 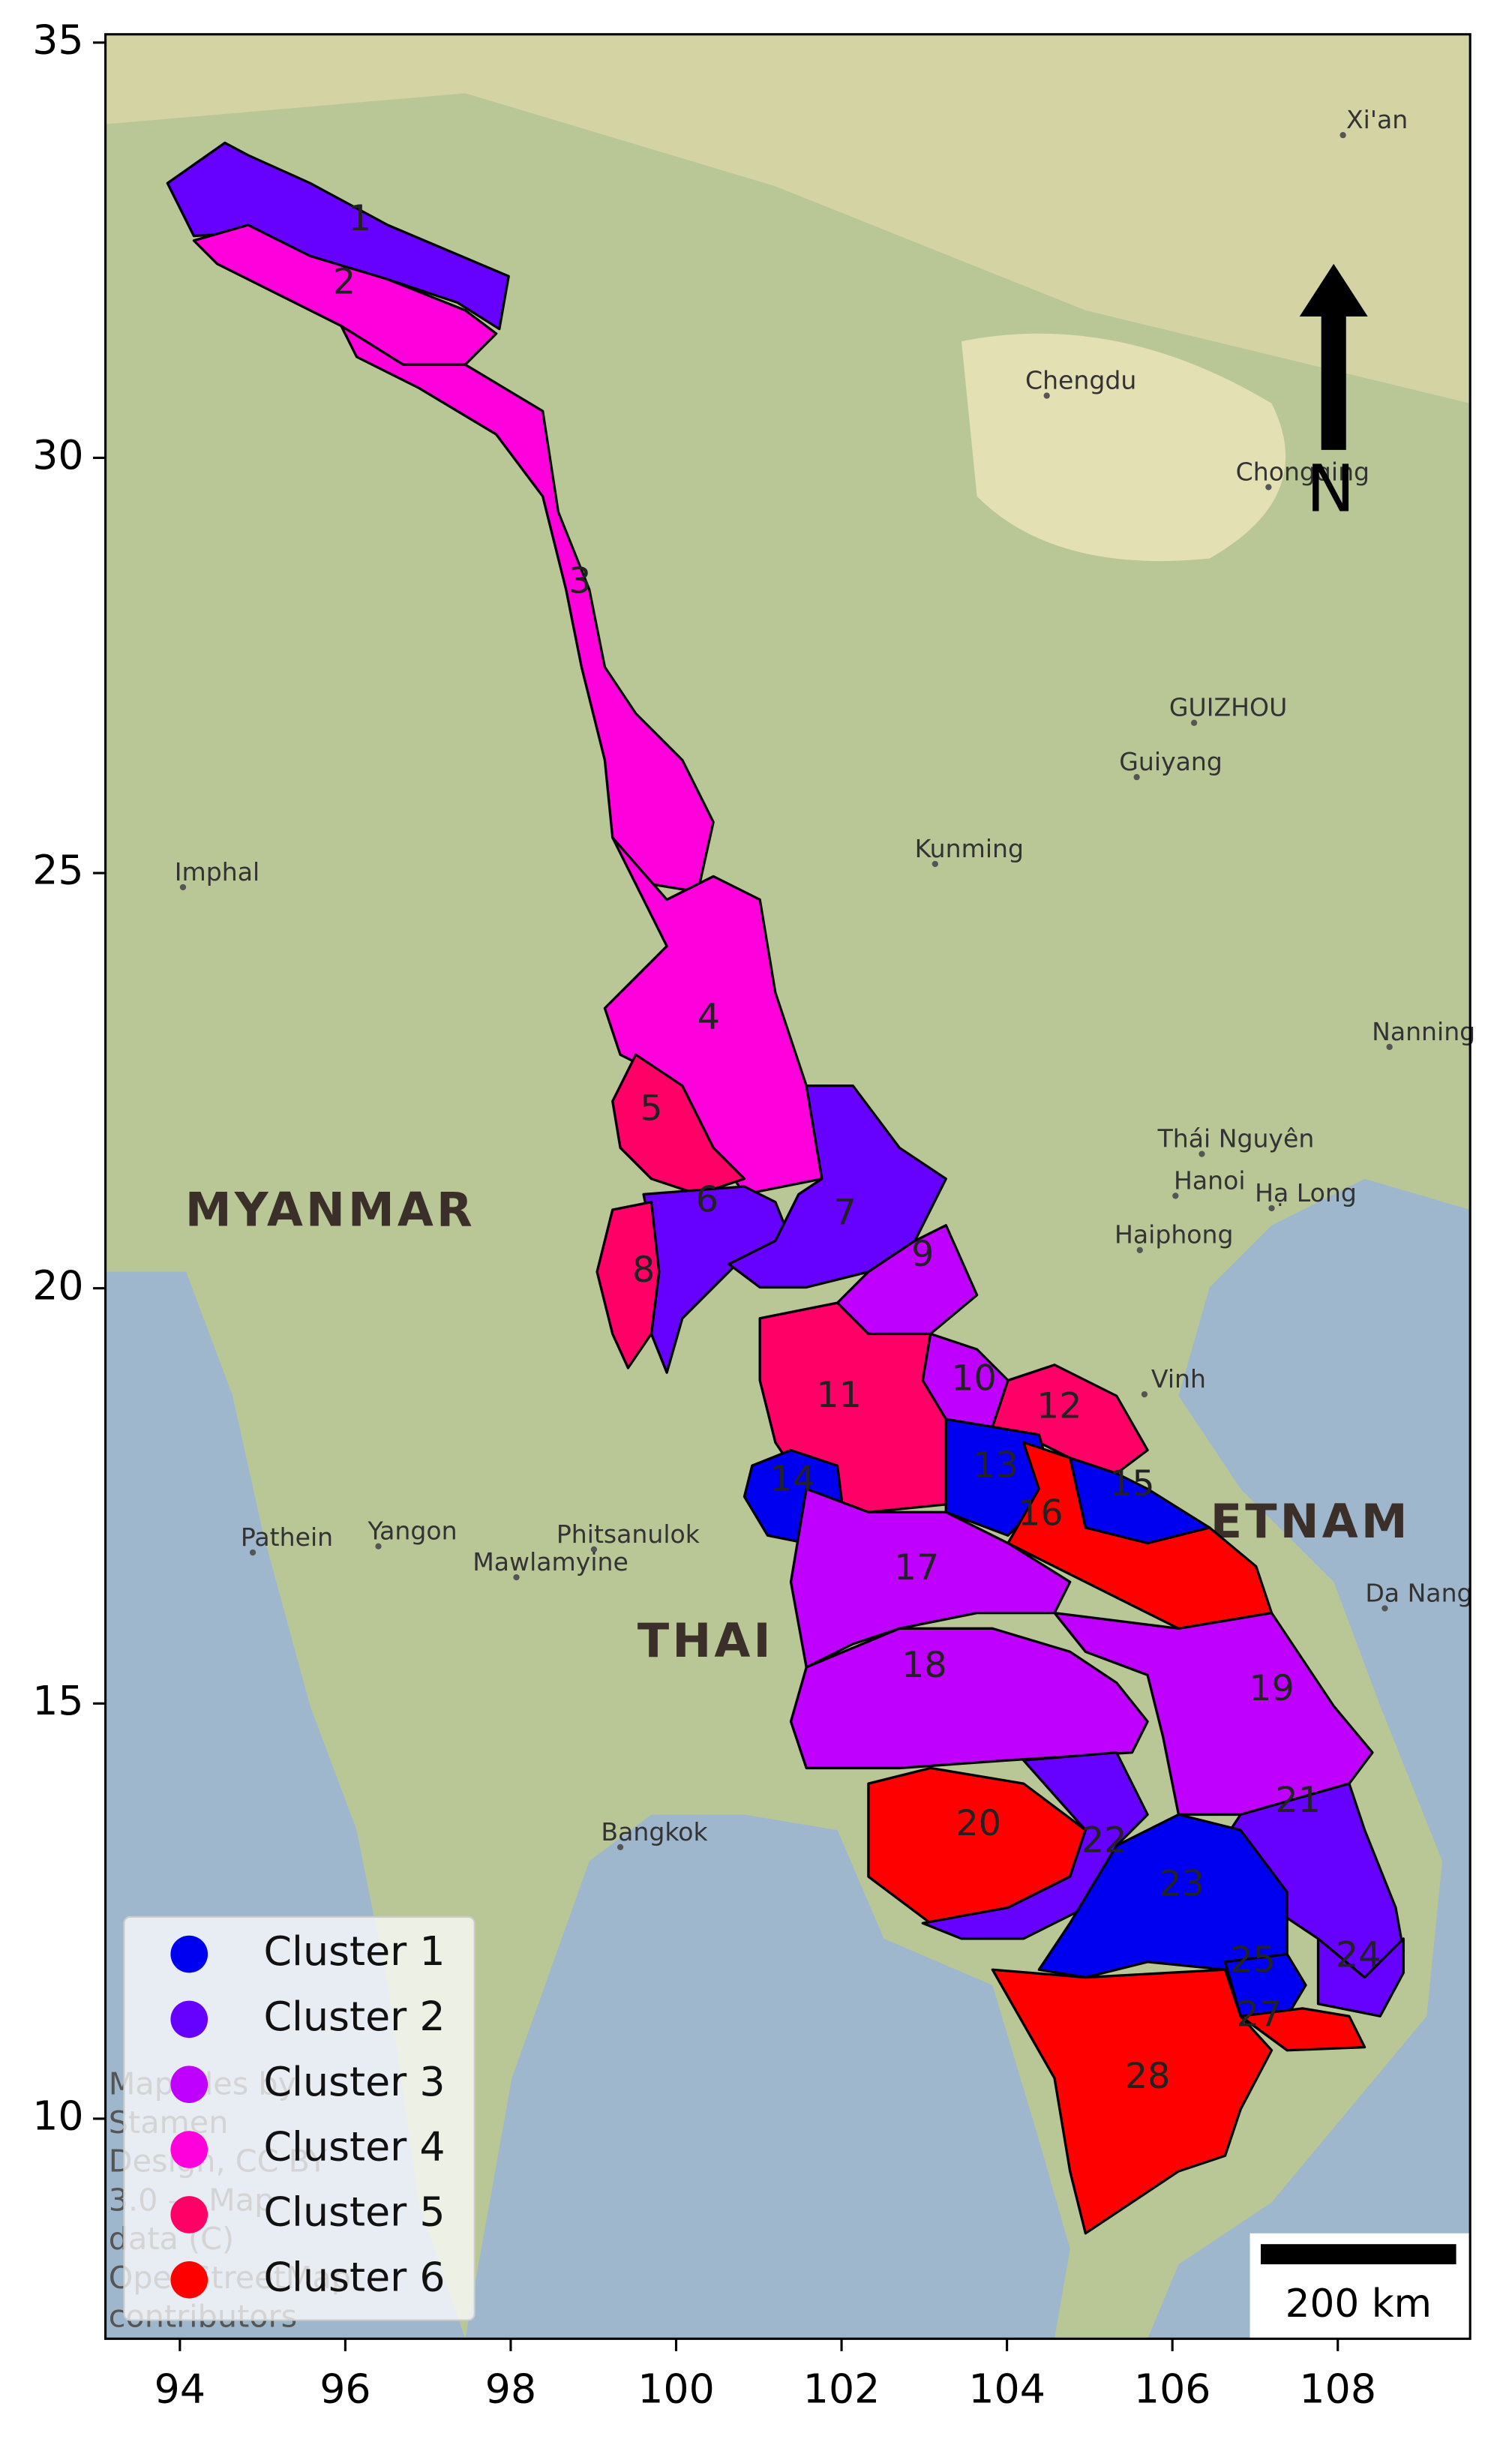 What do you see at coordinates (1174, 1235) in the screenshot?
I see `place-label: Haiphong` at bounding box center [1174, 1235].